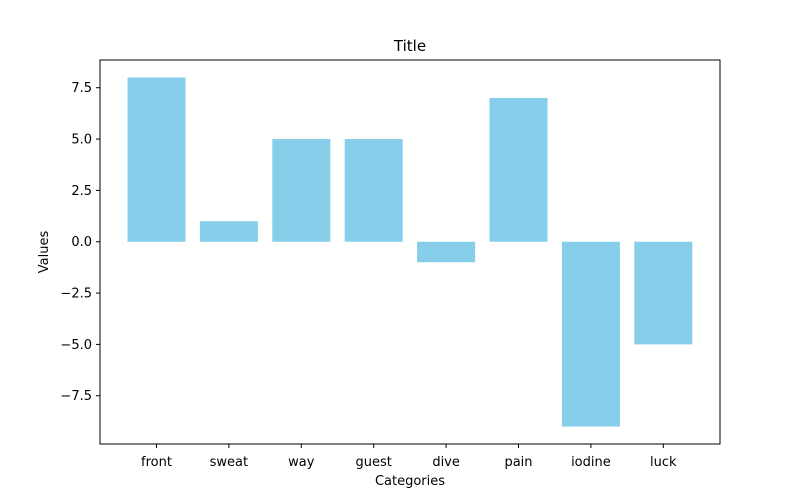  Describe the element at coordinates (81, 191) in the screenshot. I see `y-tick-label: 2.5` at that location.